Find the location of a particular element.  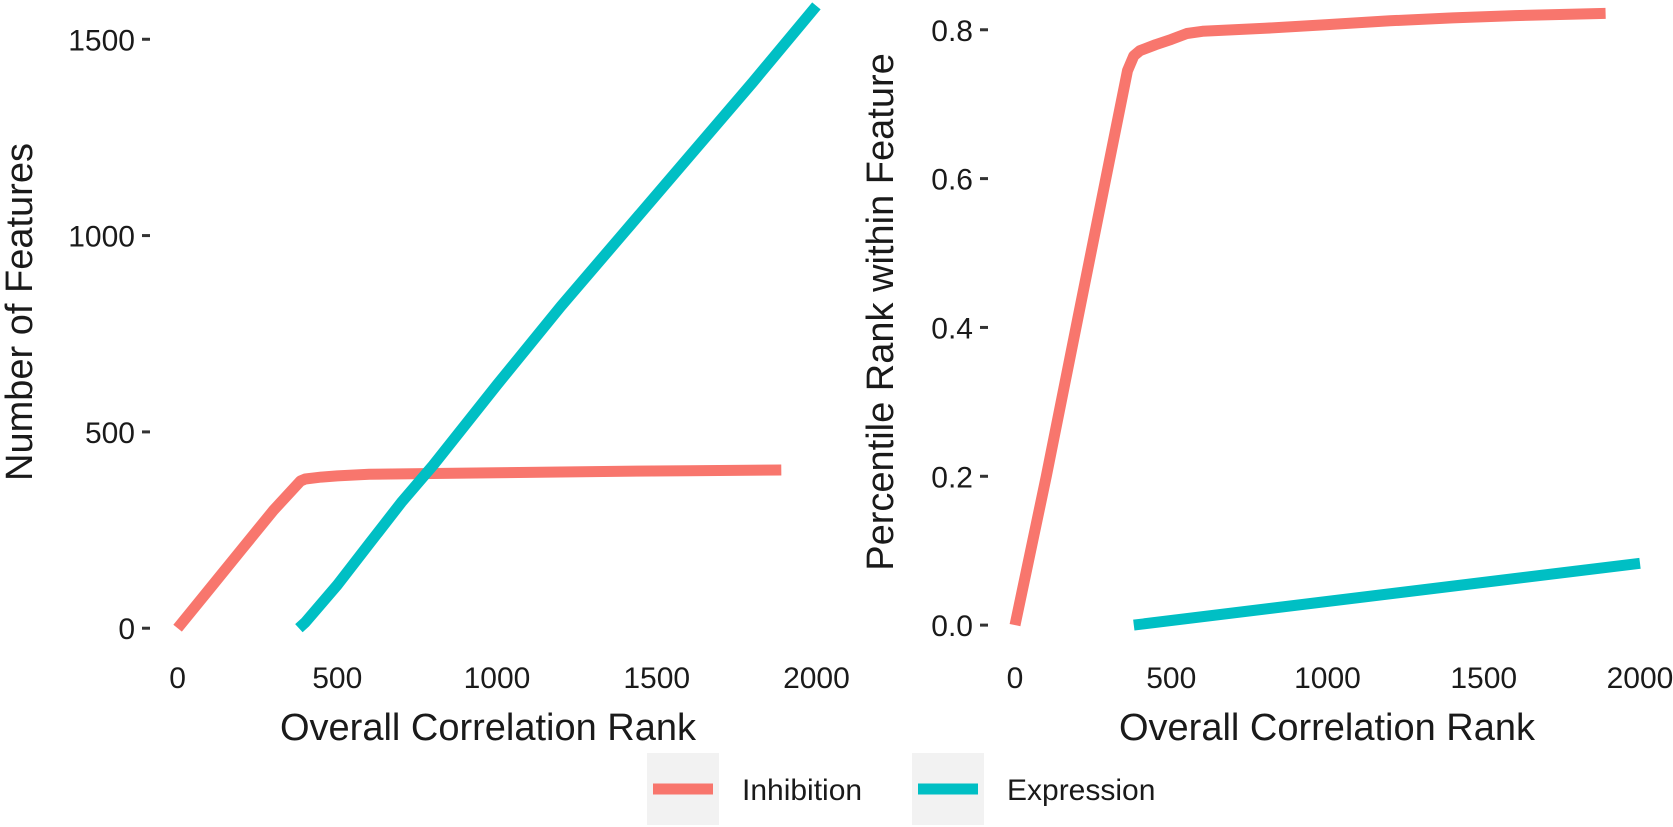

left-y-tick-label: 1500 is located at coordinates (101, 40).